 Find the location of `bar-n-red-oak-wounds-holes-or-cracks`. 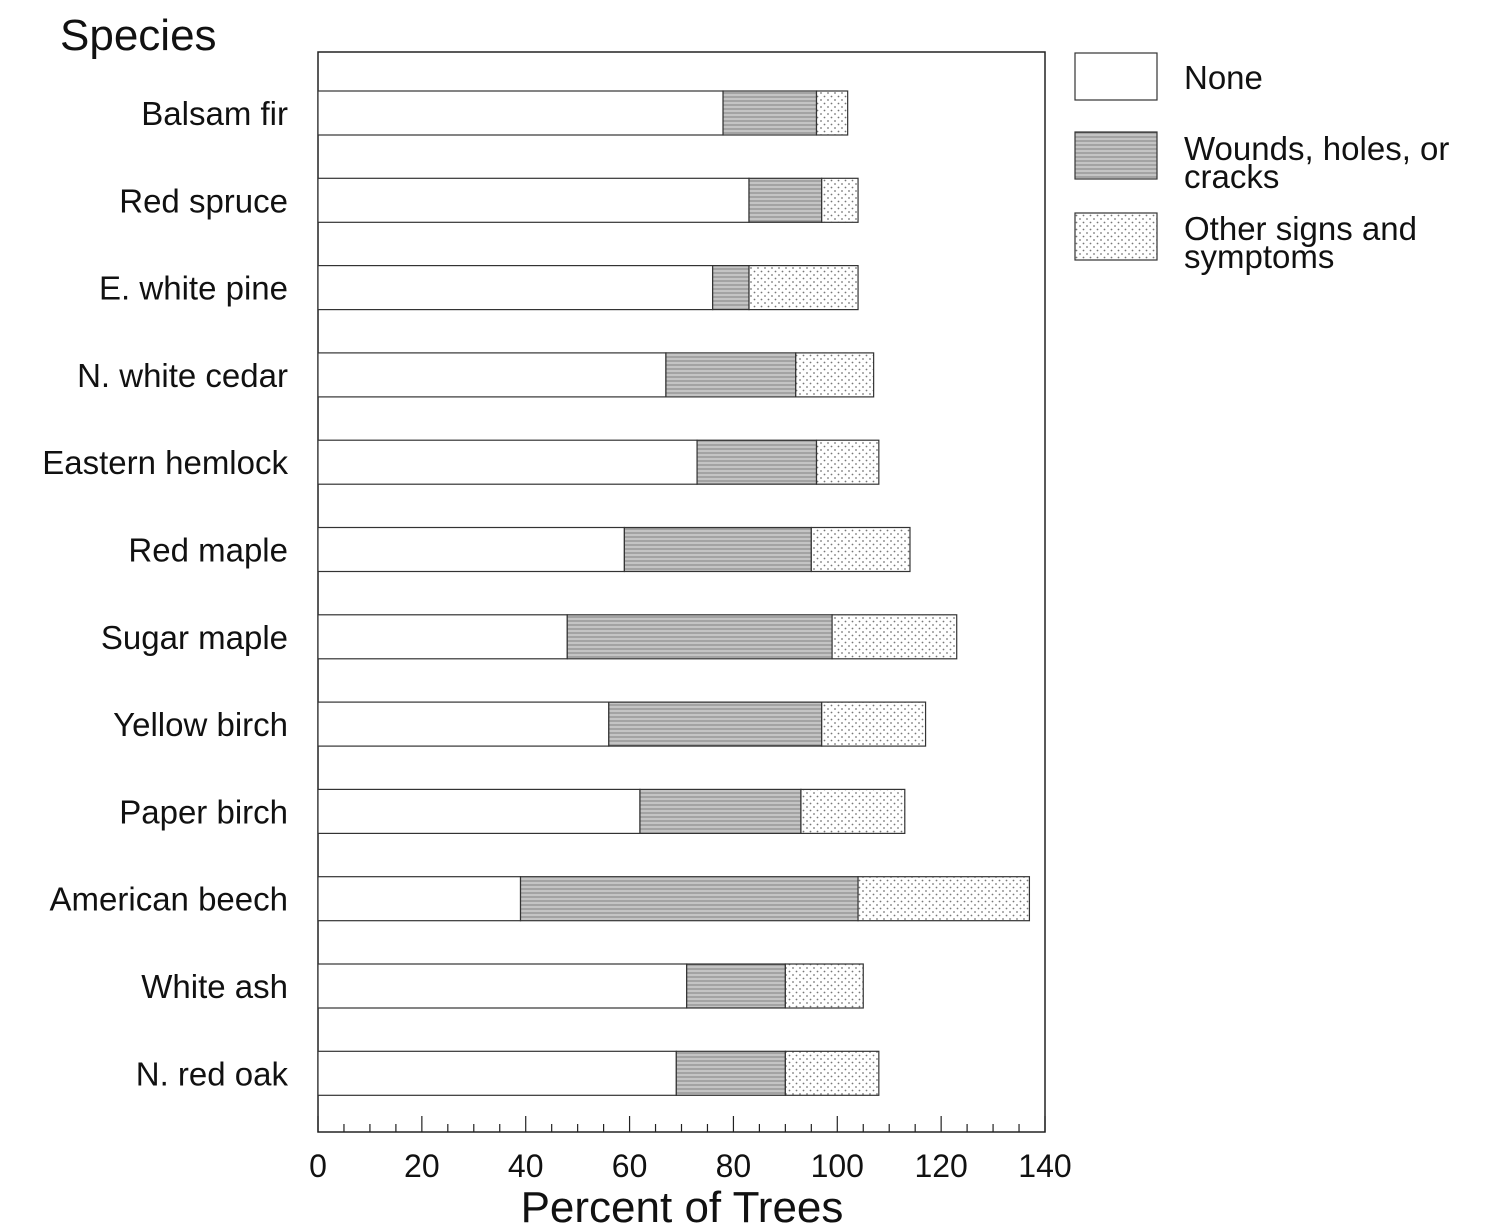

bar-n-red-oak-wounds-holes-or-cracks is located at coordinates (730, 1073).